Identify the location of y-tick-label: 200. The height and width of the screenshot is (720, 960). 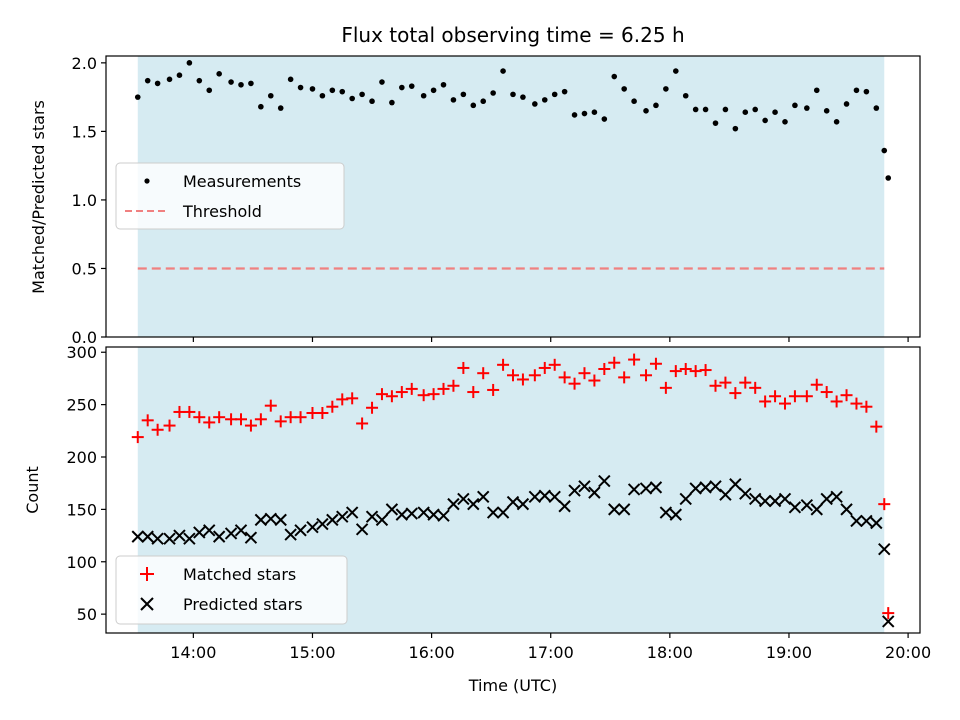
(81, 457).